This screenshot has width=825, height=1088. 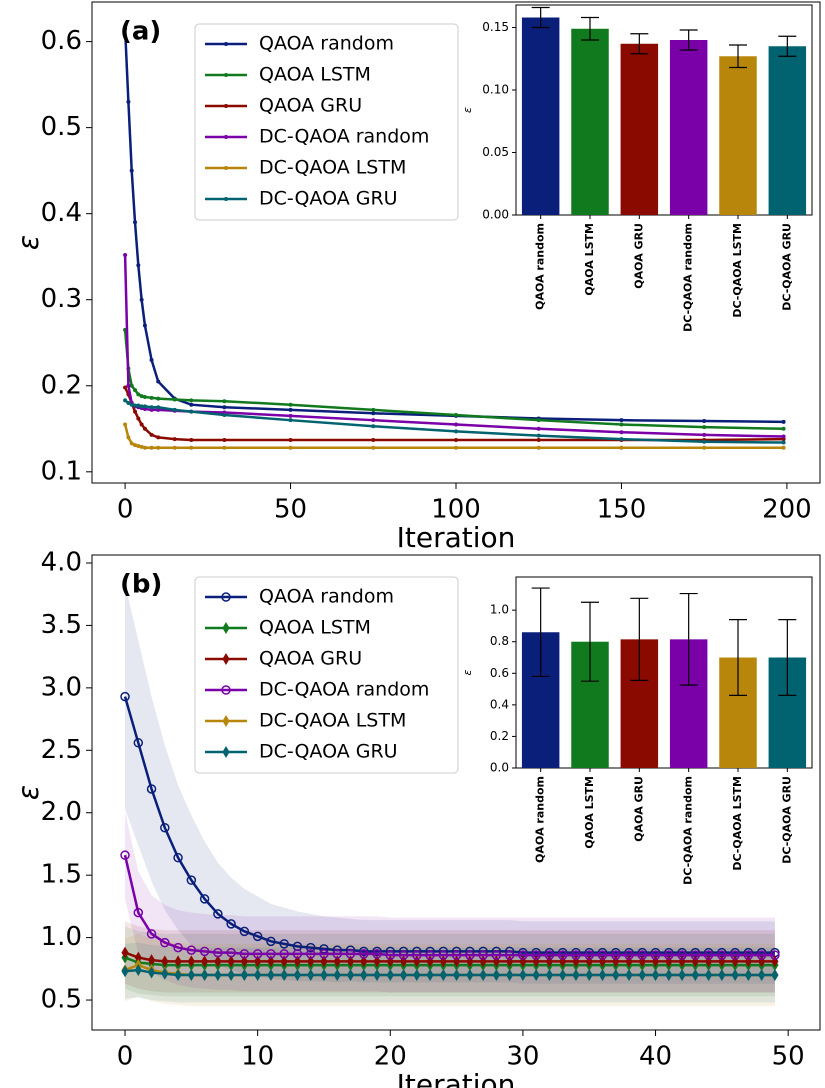 I want to click on legend-label: DC-QAOA random, so click(x=344, y=137).